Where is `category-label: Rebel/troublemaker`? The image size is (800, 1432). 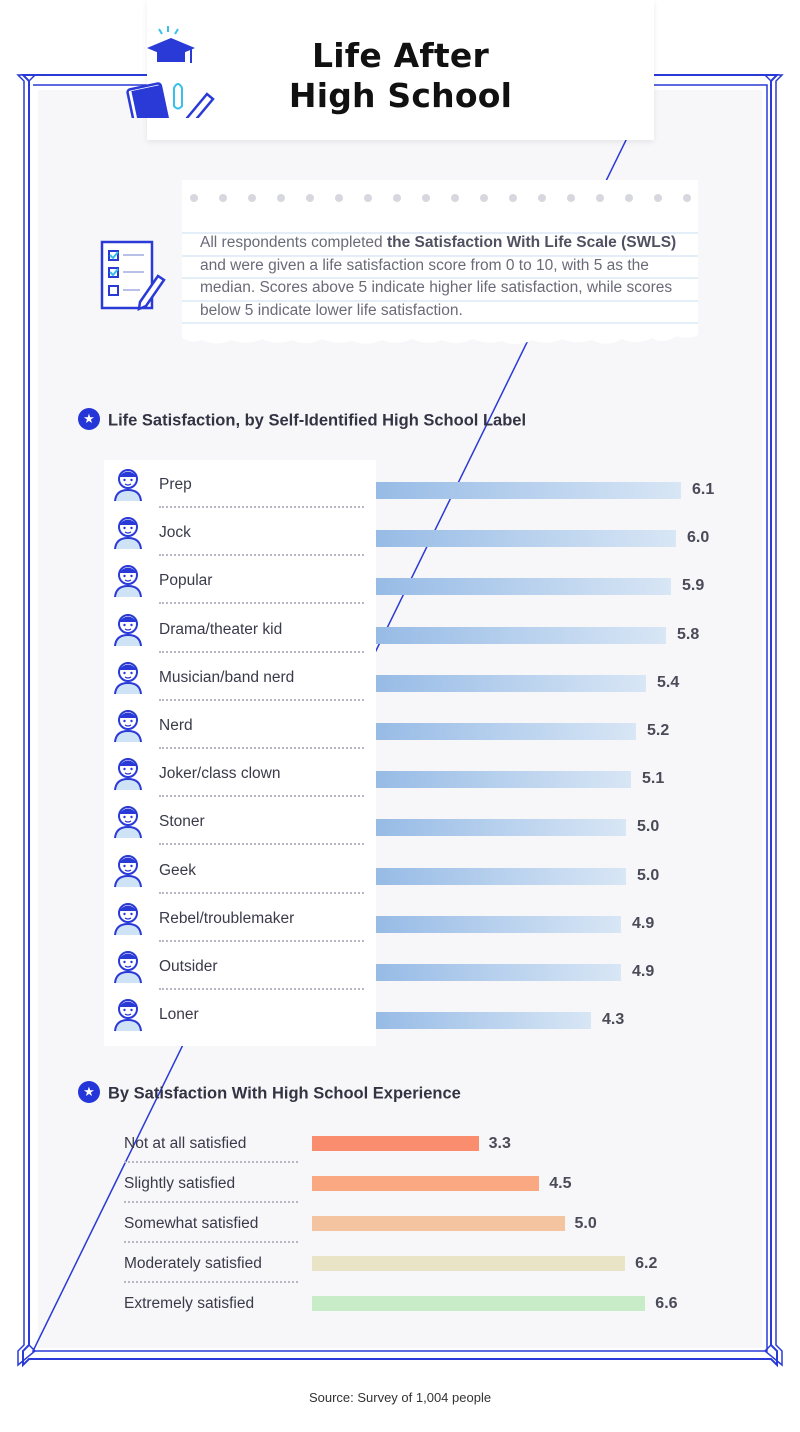
category-label: Rebel/troublemaker is located at coordinates (227, 918).